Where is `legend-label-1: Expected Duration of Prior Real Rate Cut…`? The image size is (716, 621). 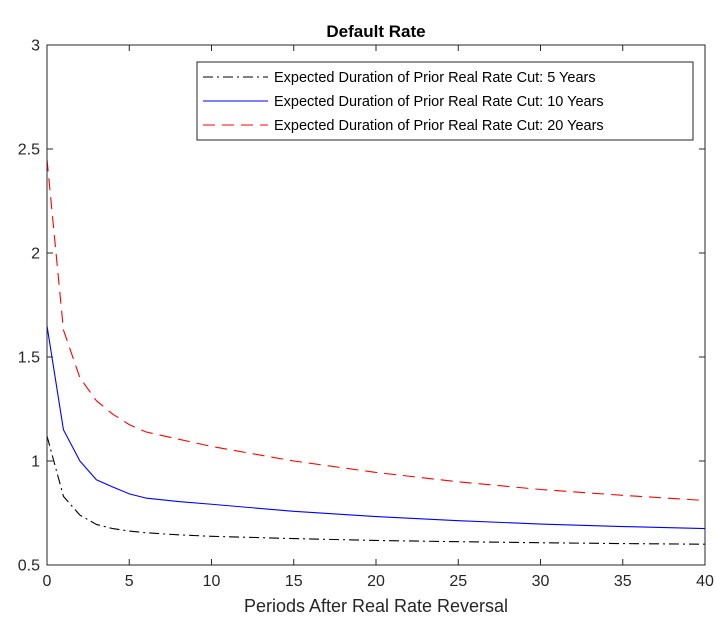
legend-label-1: Expected Duration of Prior Real Rate Cut… is located at coordinates (435, 78).